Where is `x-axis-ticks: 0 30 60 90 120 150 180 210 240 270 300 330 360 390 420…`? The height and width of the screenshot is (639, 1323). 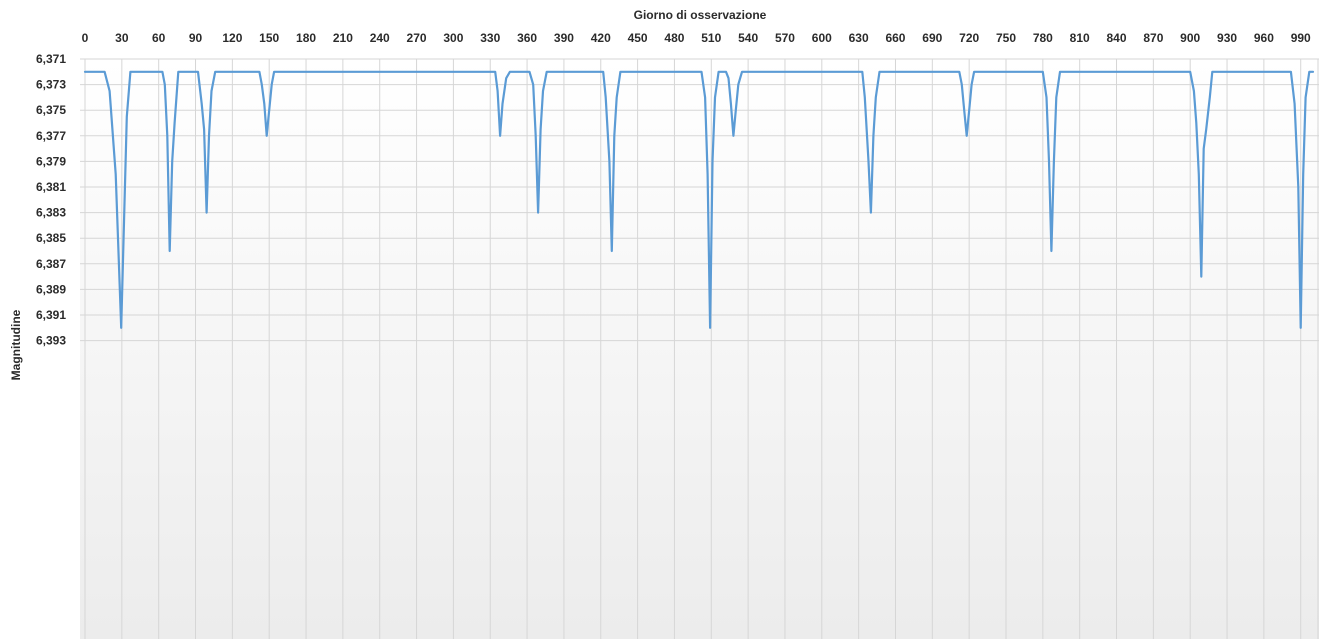 x-axis-ticks: 0 30 60 90 120 150 180 210 240 270 300 330 360 390 420… is located at coordinates (696, 38).